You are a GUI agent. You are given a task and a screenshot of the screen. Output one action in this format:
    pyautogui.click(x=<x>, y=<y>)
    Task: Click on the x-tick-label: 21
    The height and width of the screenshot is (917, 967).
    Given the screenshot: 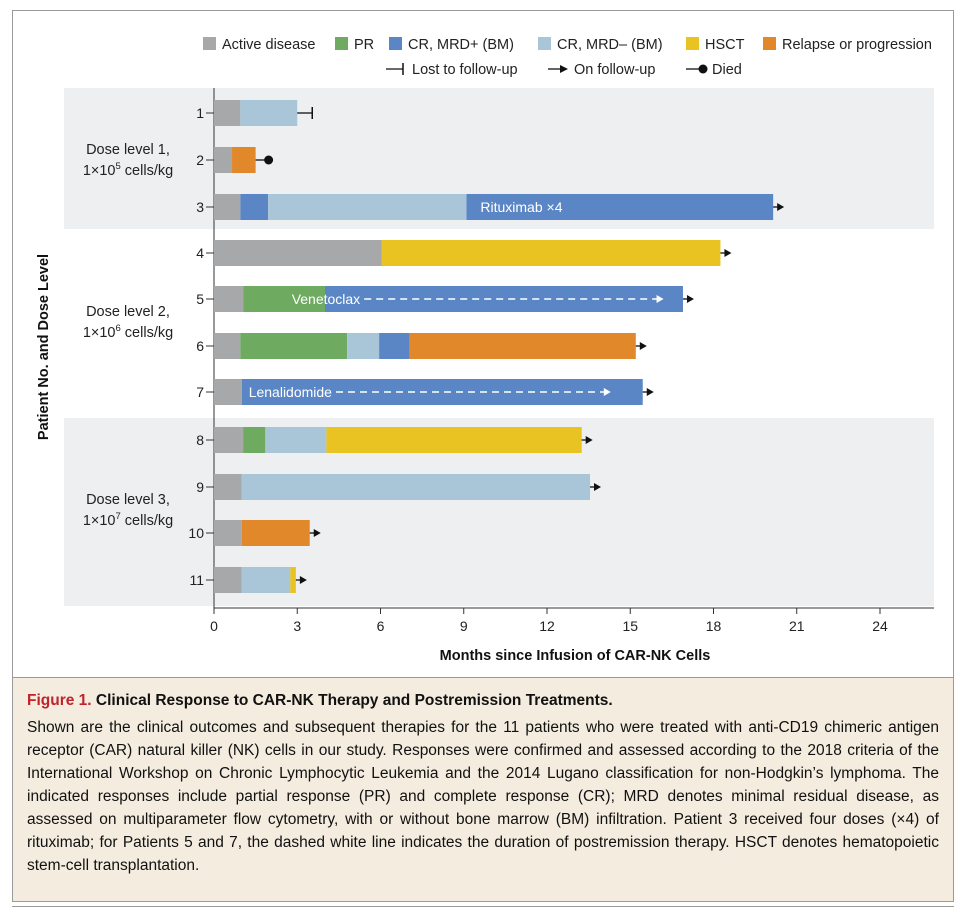 What is the action you would take?
    pyautogui.click(x=797, y=626)
    